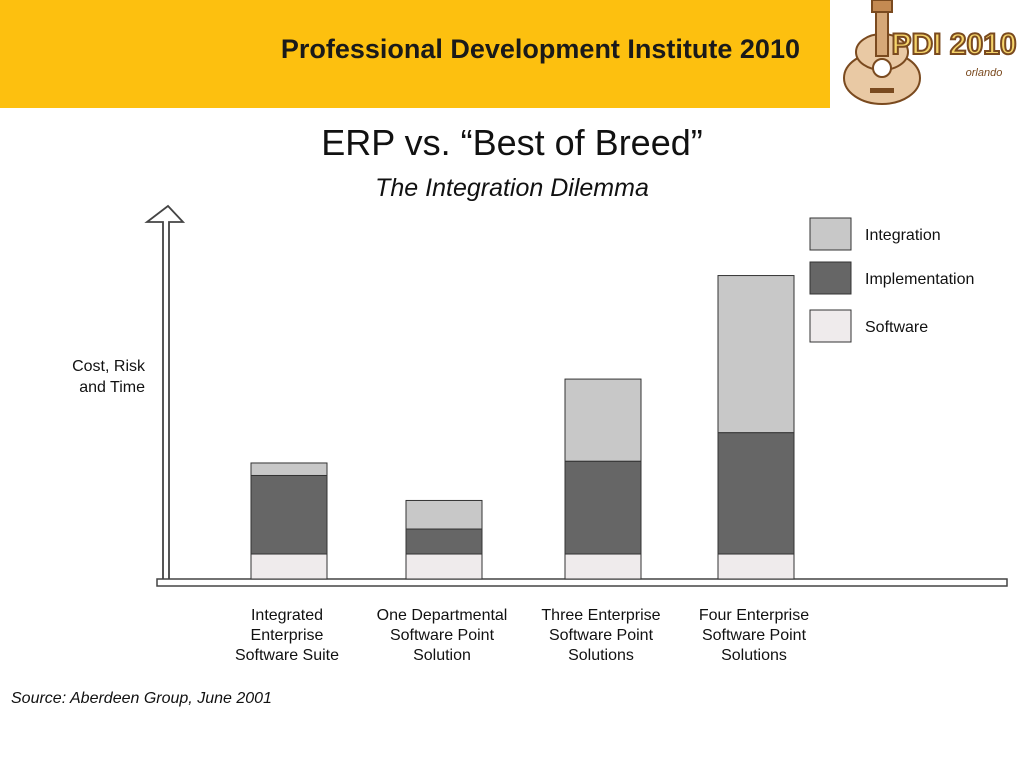  Describe the element at coordinates (287, 615) in the screenshot. I see `x-tick-label: Integrated` at that location.